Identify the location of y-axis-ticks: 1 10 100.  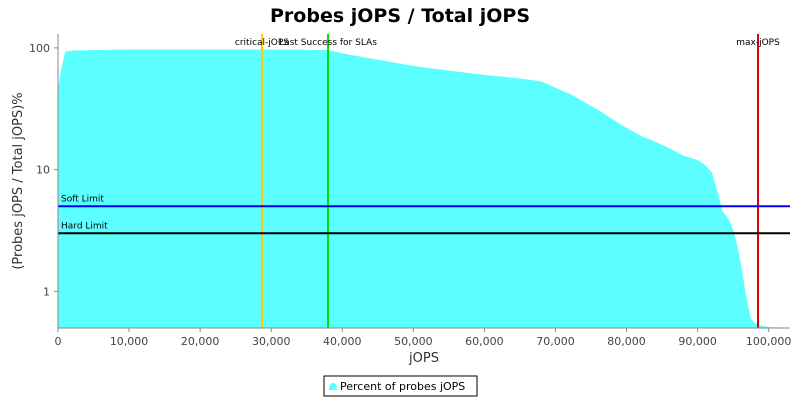
(43, 170).